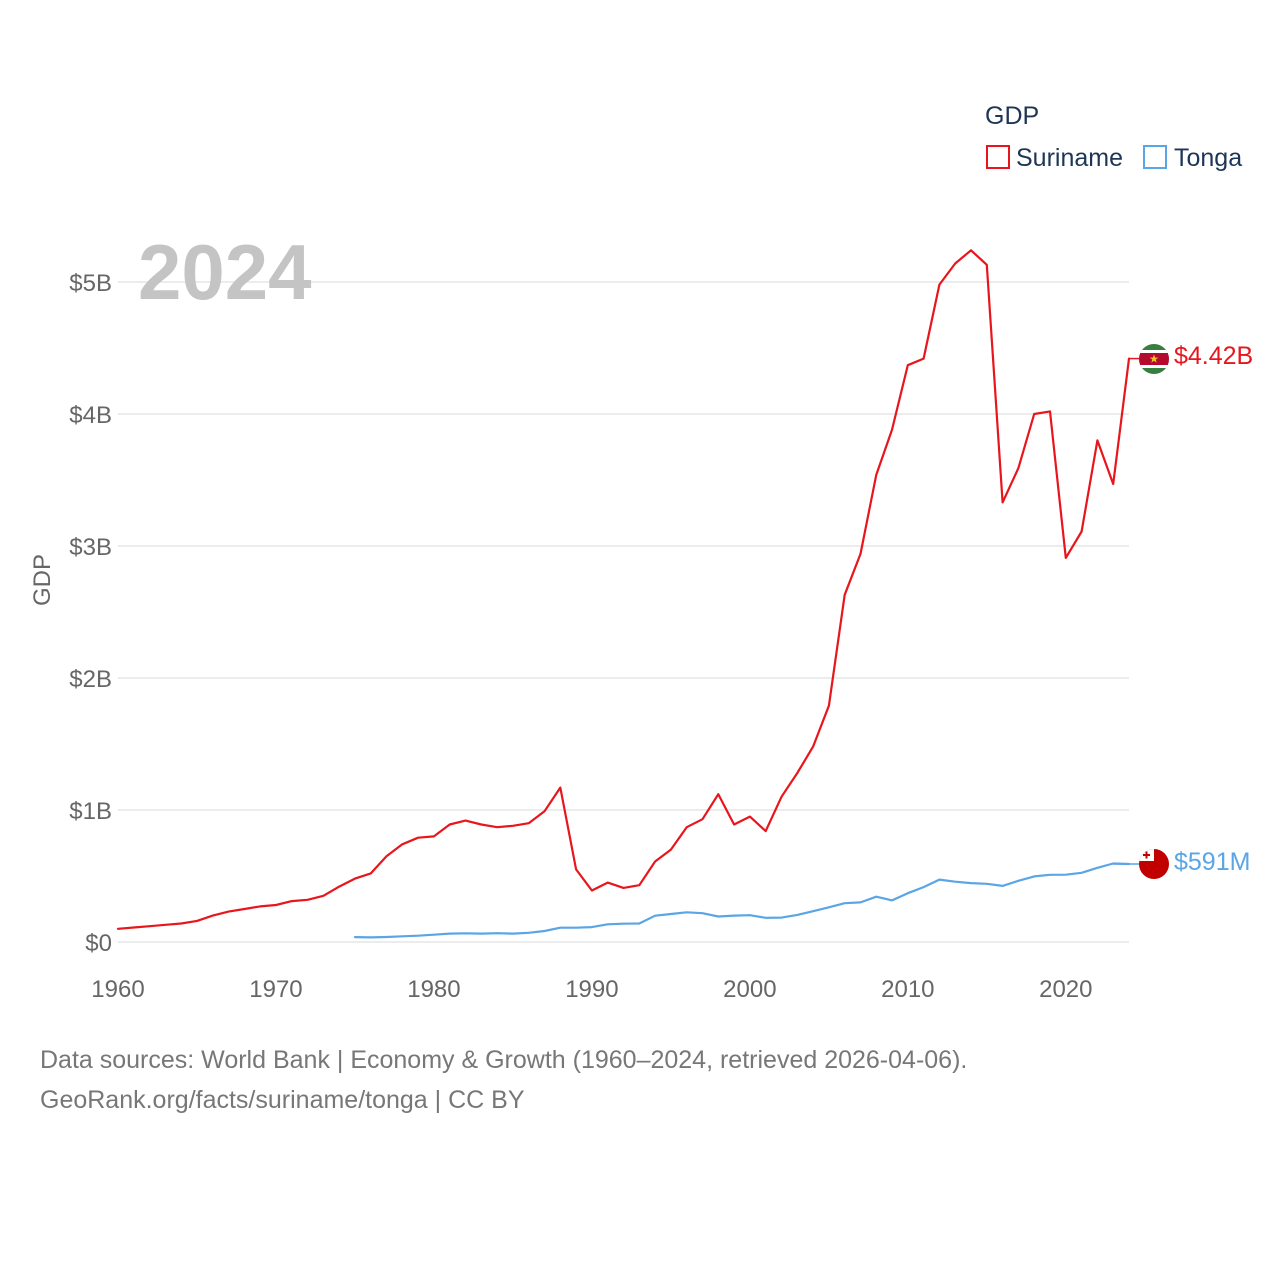 This screenshot has height=1280, width=1280. Describe the element at coordinates (1155, 157) in the screenshot. I see `legend-swatch-tonga` at that location.